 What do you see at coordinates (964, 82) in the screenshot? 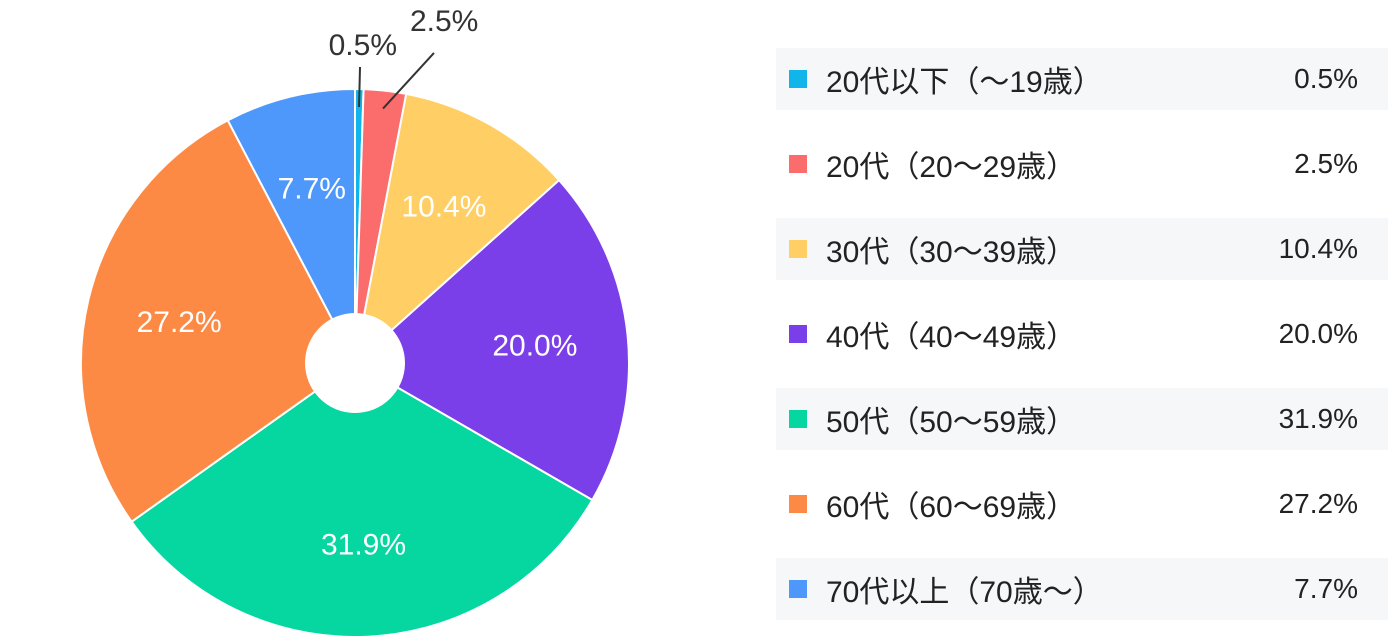
I see `legend-label: 20代以下（～19歳）` at bounding box center [964, 82].